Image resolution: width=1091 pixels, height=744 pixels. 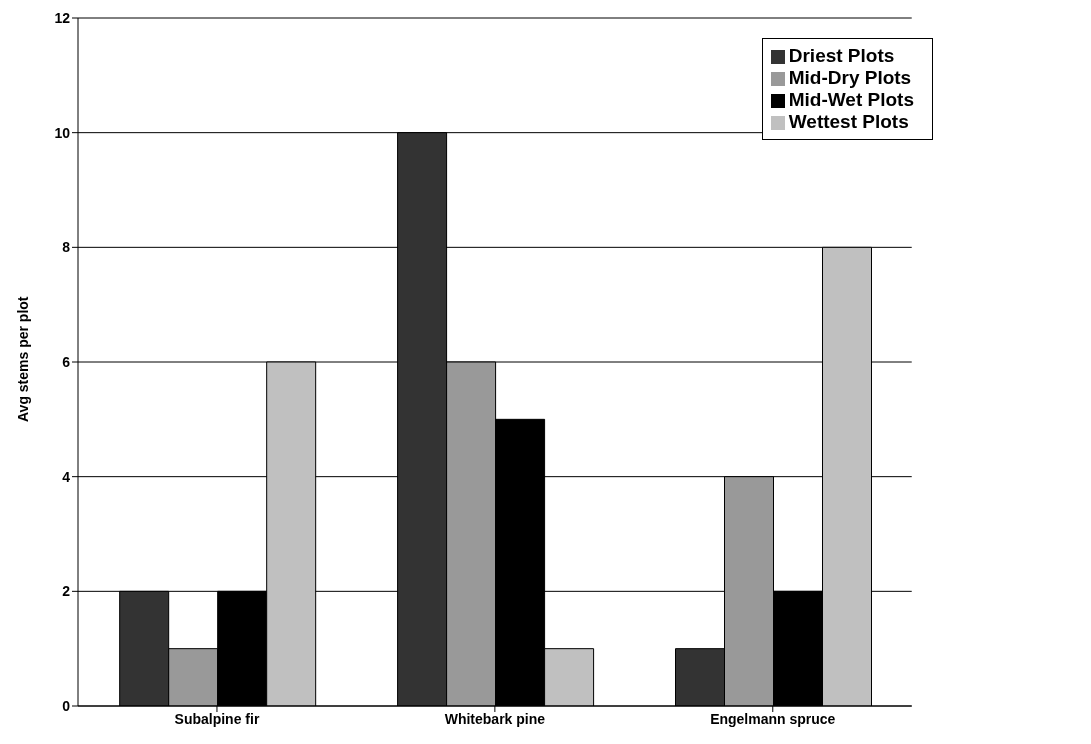 I want to click on x-tick-label: Whitebark pine, so click(x=495, y=718).